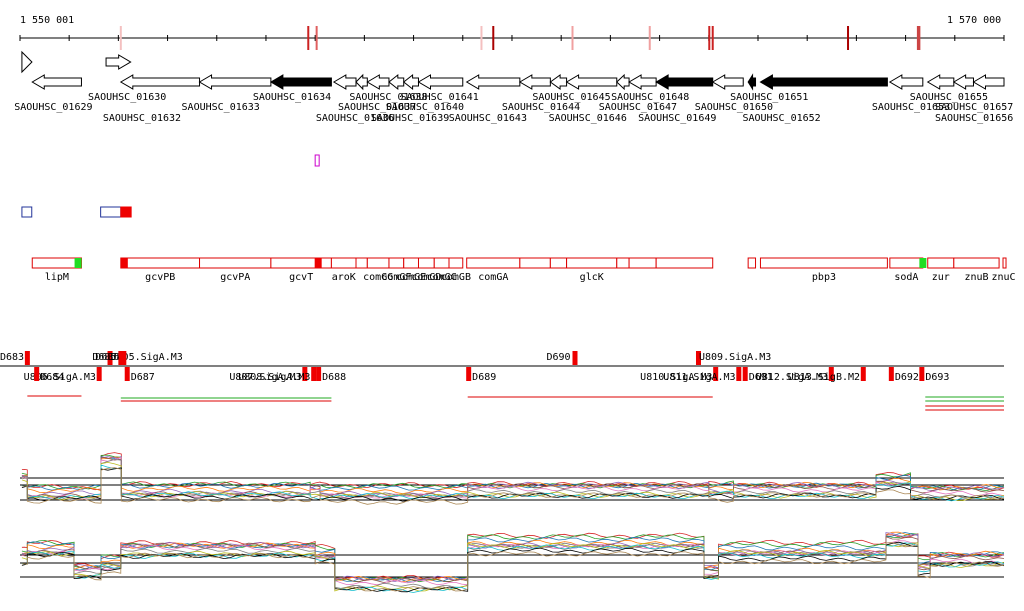 The height and width of the screenshot is (611, 1024). What do you see at coordinates (677, 118) in the screenshot?
I see `gene-label: SAOUHSC_01649` at bounding box center [677, 118].